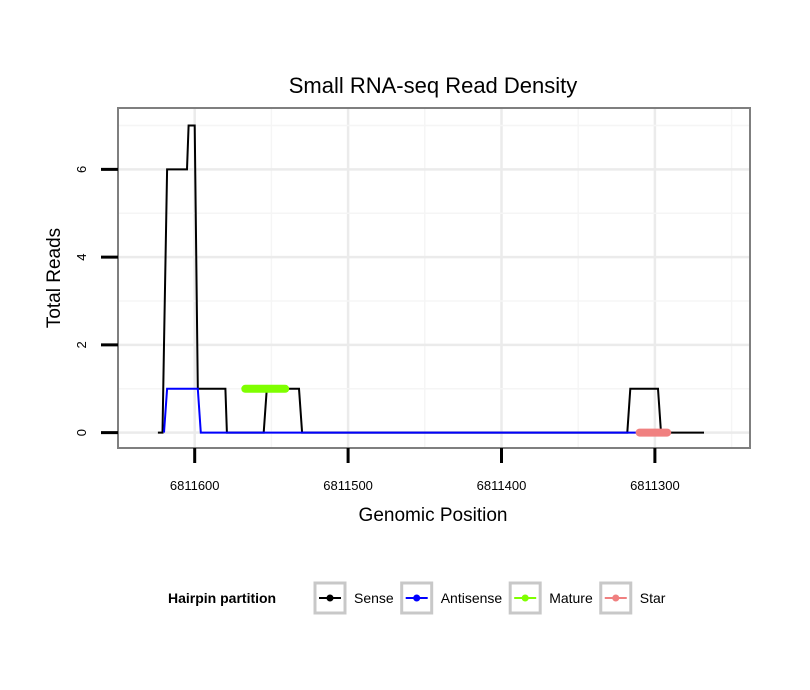  What do you see at coordinates (81, 169) in the screenshot?
I see `y-tick-label: 6` at bounding box center [81, 169].